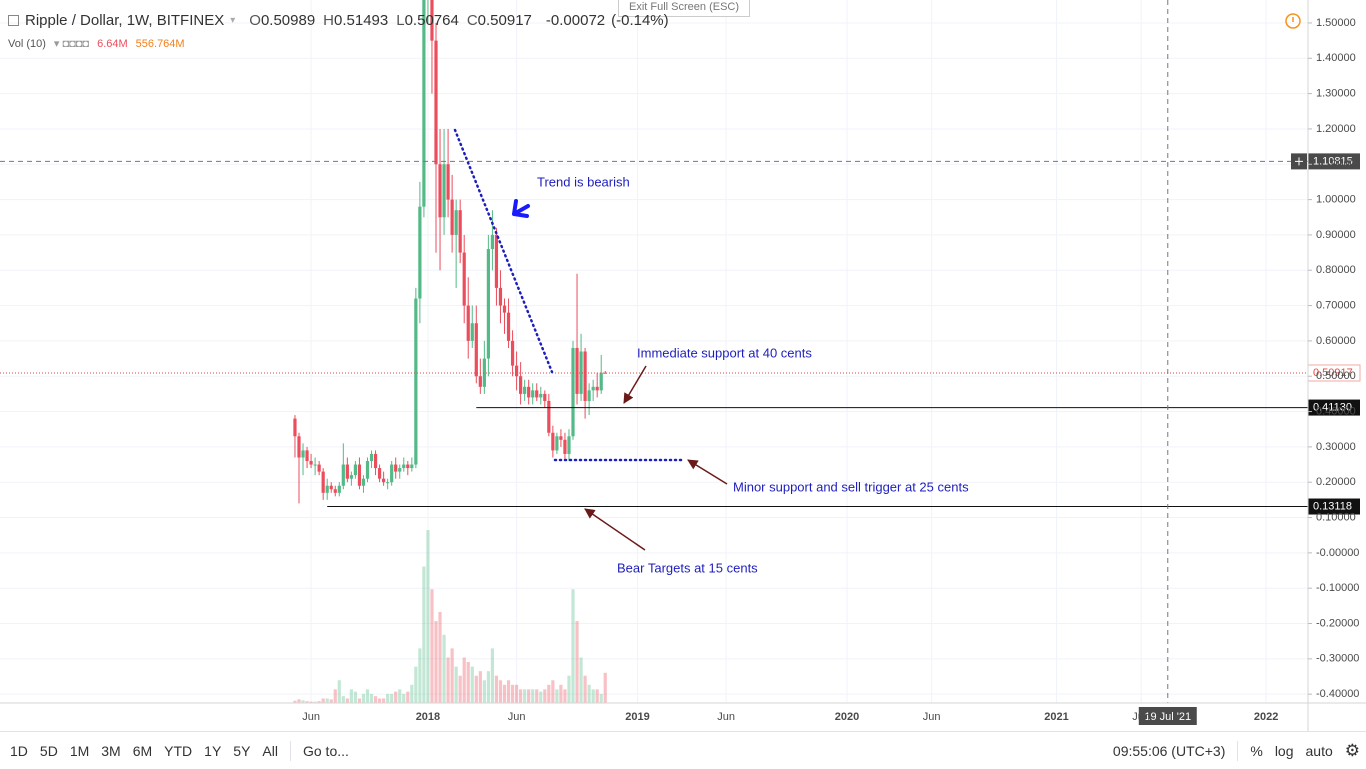 The width and height of the screenshot is (1366, 769). Describe the element at coordinates (1352, 750) in the screenshot. I see `settings: ⚙` at that location.